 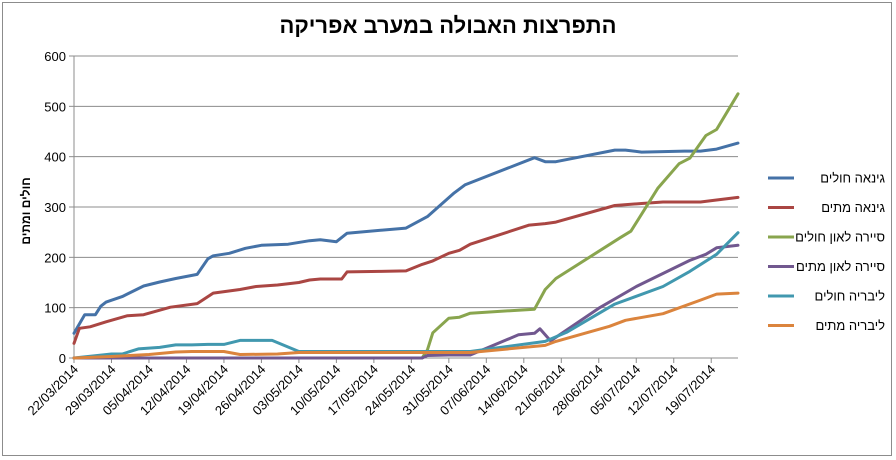 I want to click on legend-label: ליבריה חולים, so click(x=850, y=296).